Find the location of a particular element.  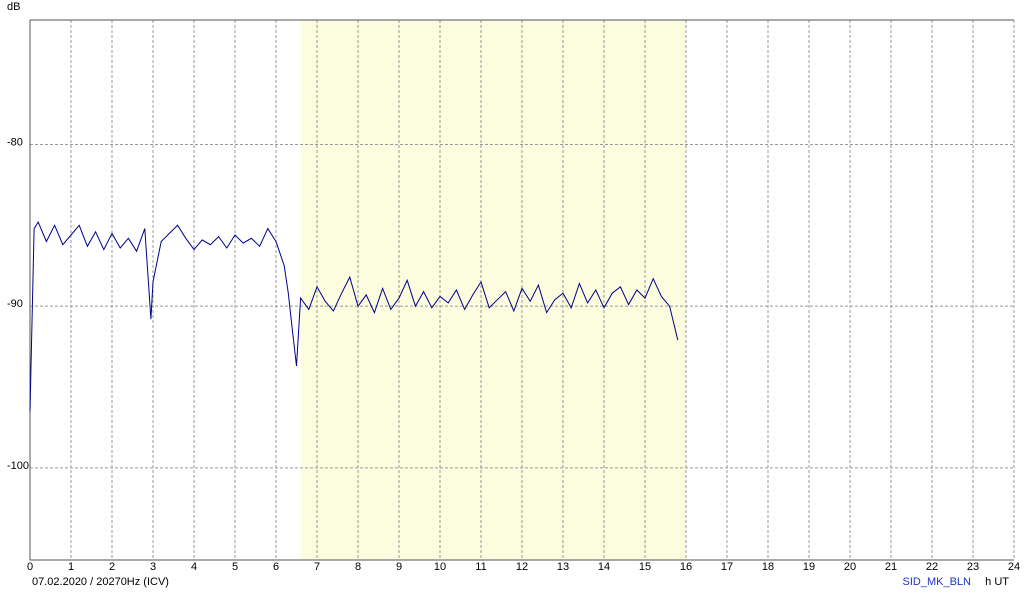

x-tick-label: 15 is located at coordinates (645, 567).